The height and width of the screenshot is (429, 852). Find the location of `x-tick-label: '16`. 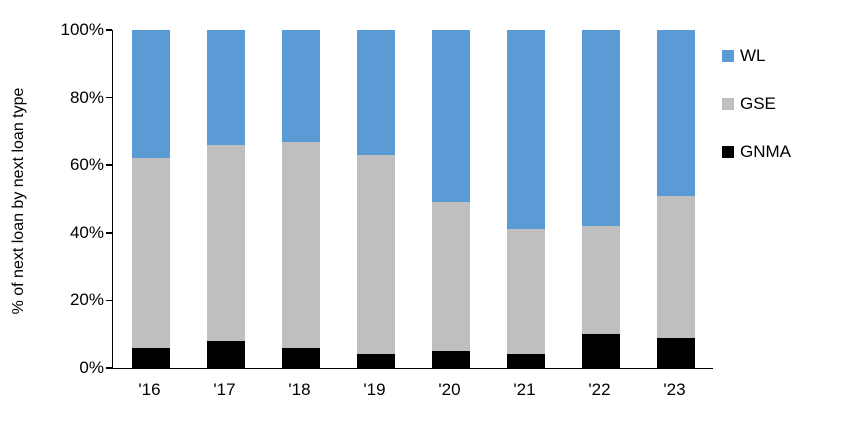

x-tick-label: '16 is located at coordinates (149, 389).